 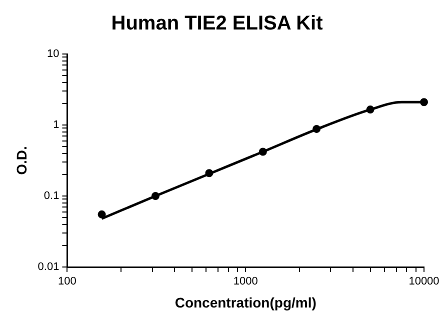 I want to click on chart-title: Human TIE2 ELISA Kit, so click(x=217, y=23).